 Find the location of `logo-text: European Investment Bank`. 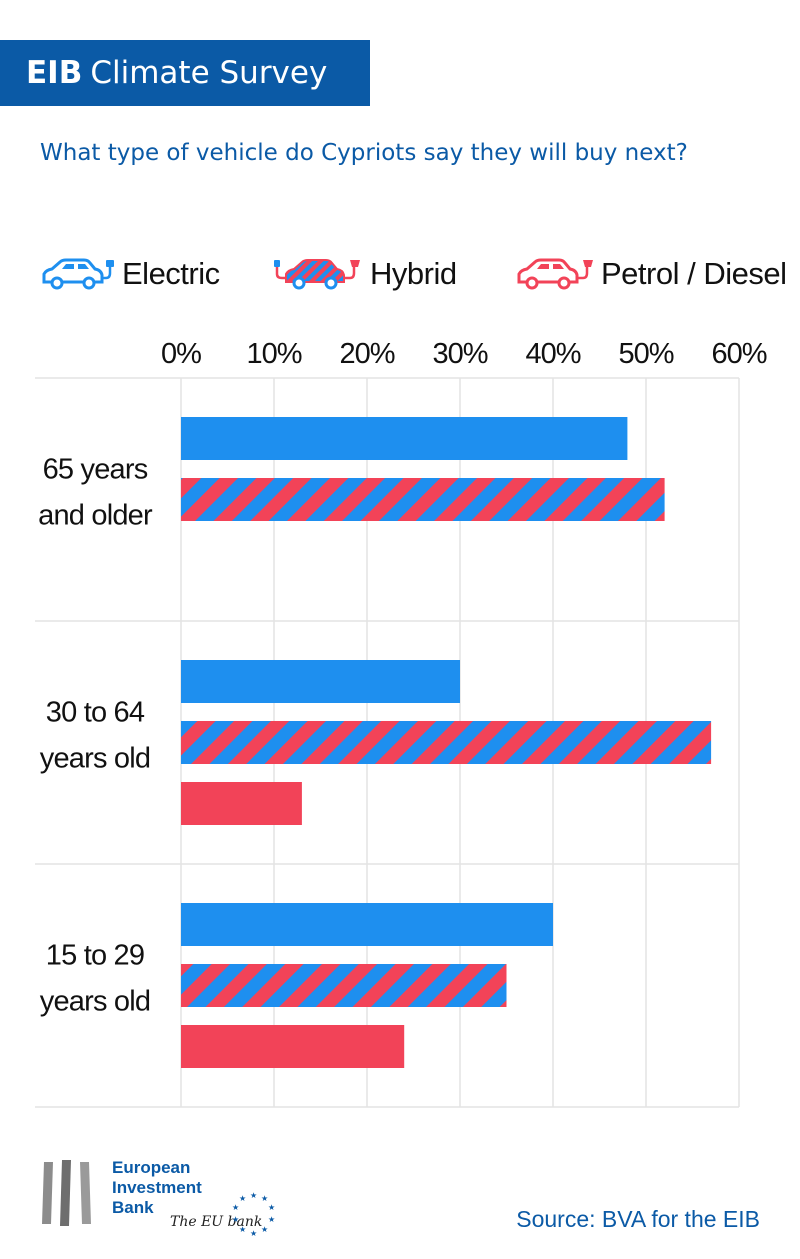

logo-text: European Investment Bank is located at coordinates (157, 1188).